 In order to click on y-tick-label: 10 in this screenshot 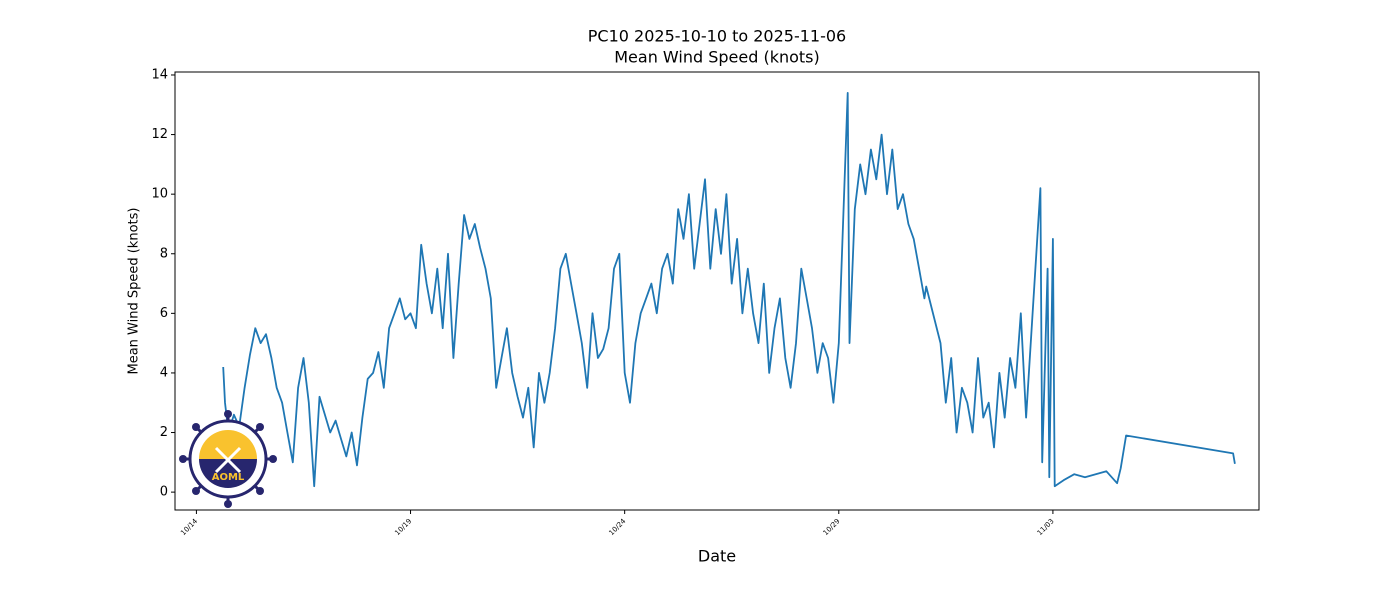, I will do `click(159, 194)`.